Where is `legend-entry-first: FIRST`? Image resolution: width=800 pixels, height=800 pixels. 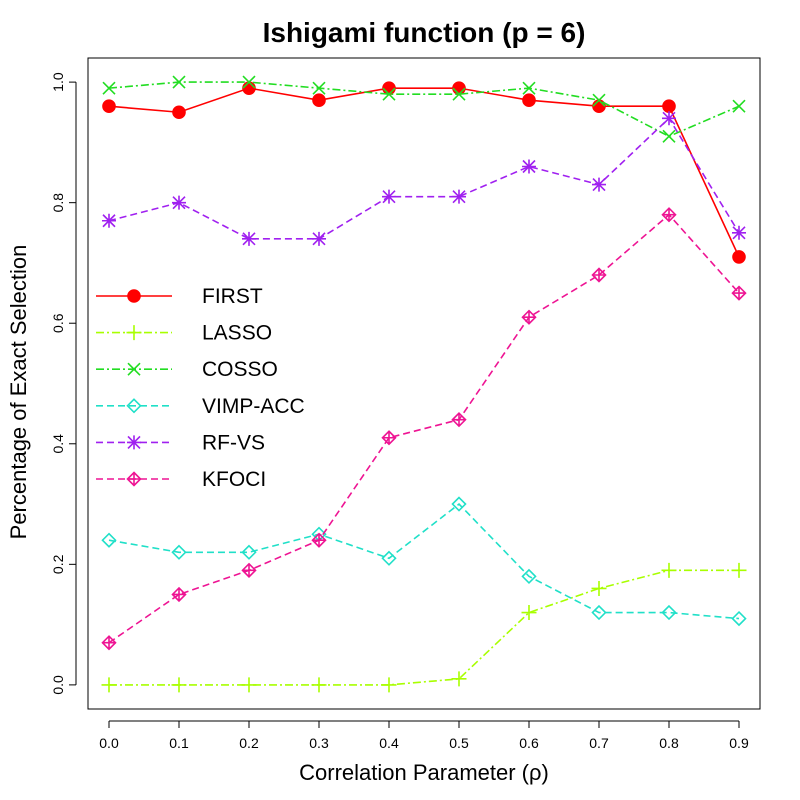 legend-entry-first: FIRST is located at coordinates (179, 296).